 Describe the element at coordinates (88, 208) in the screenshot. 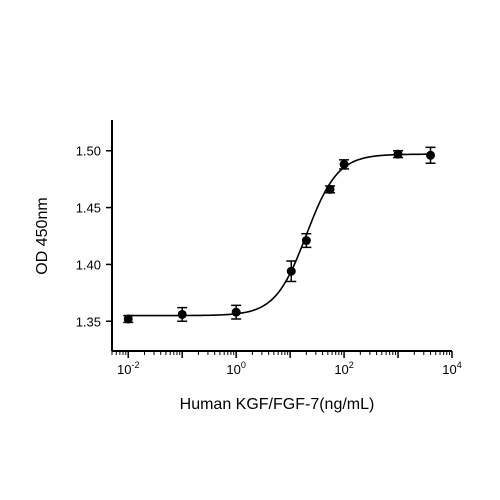

I see `y-tick-label: 1.45` at that location.